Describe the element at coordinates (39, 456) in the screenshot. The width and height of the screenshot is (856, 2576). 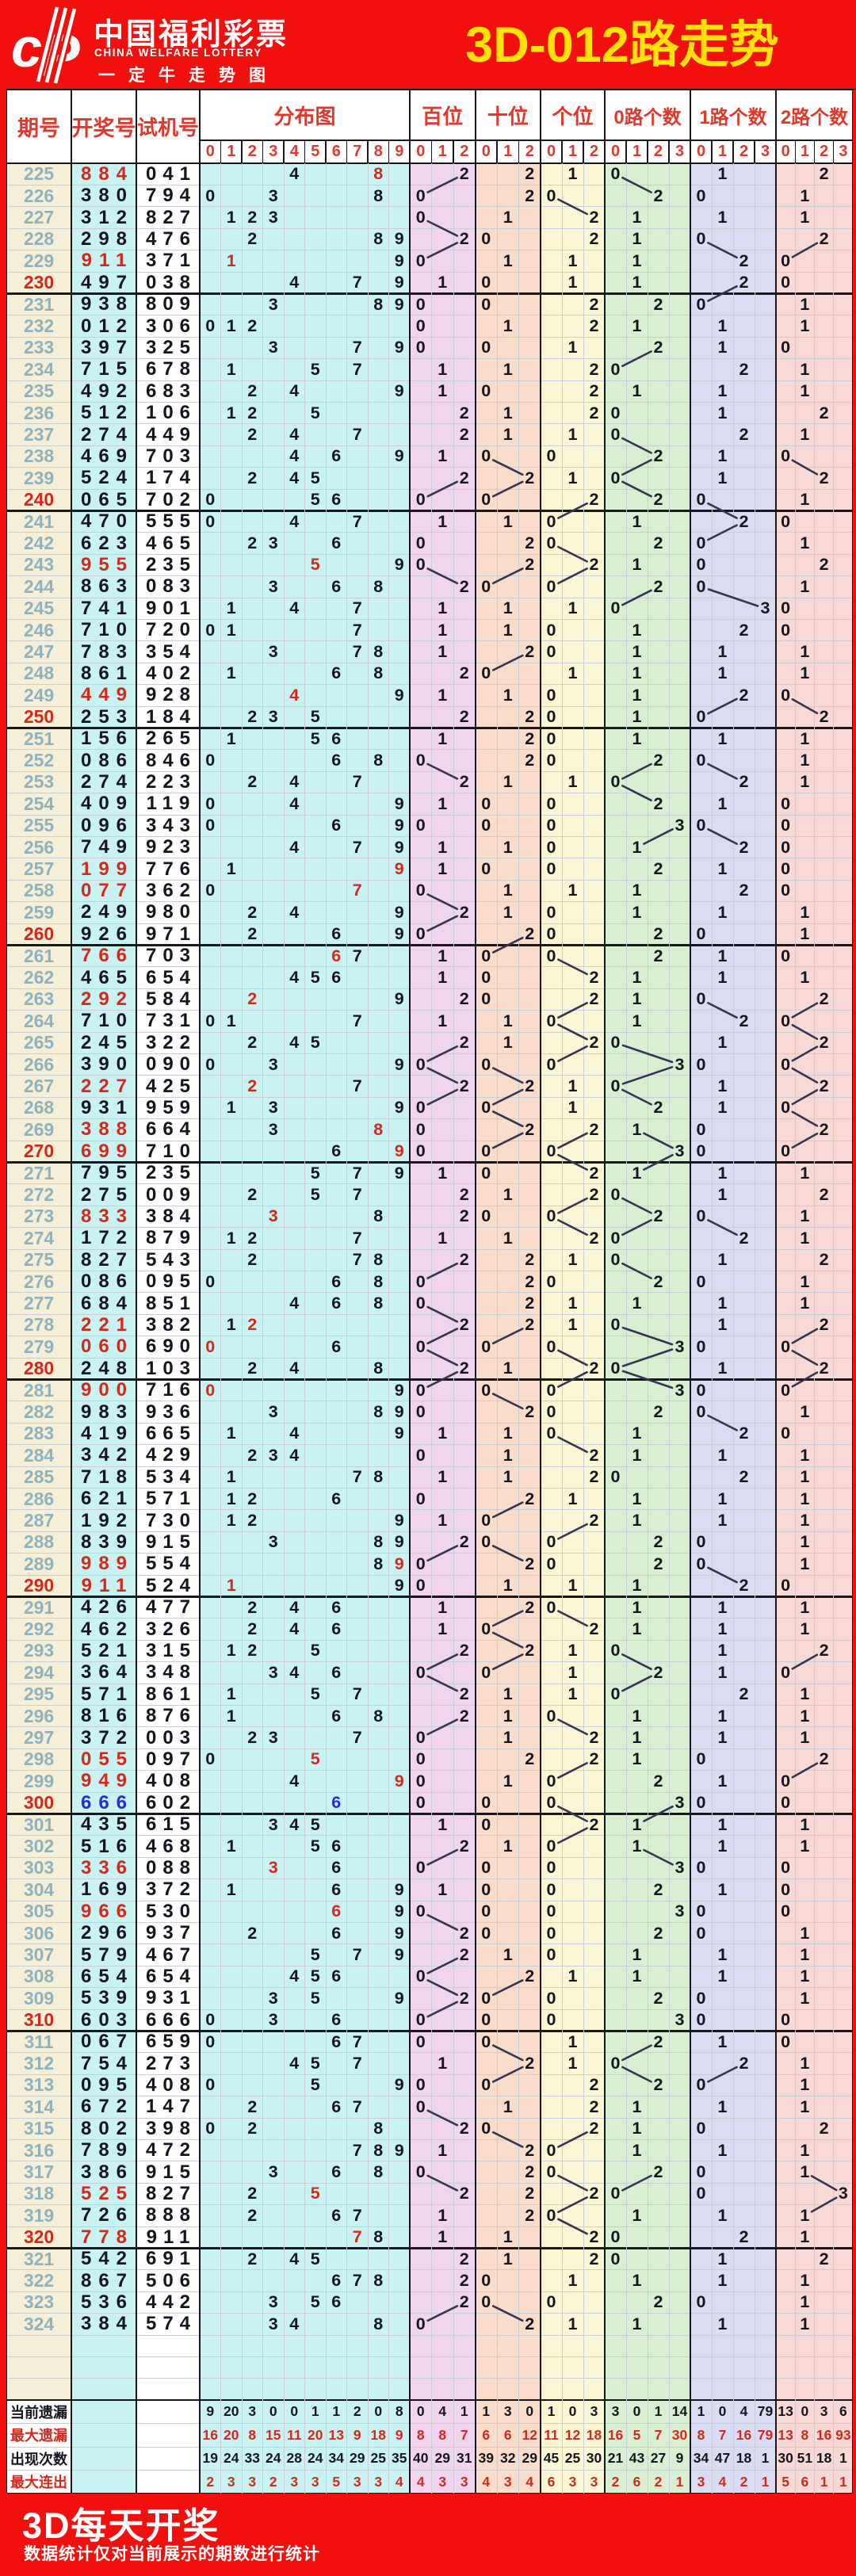
I see `issue-cell: 238` at that location.